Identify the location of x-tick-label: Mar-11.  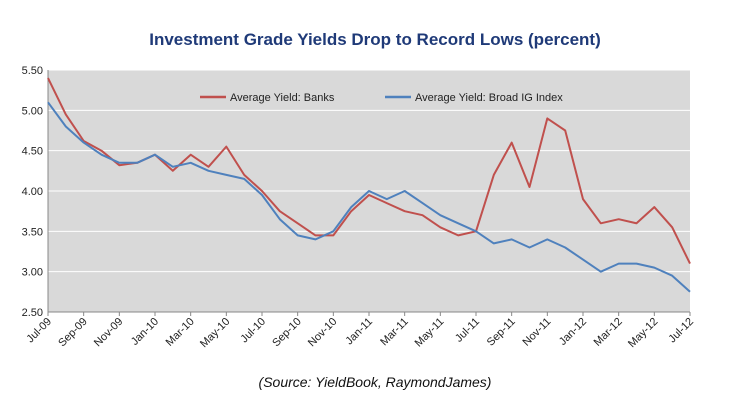
(394, 332).